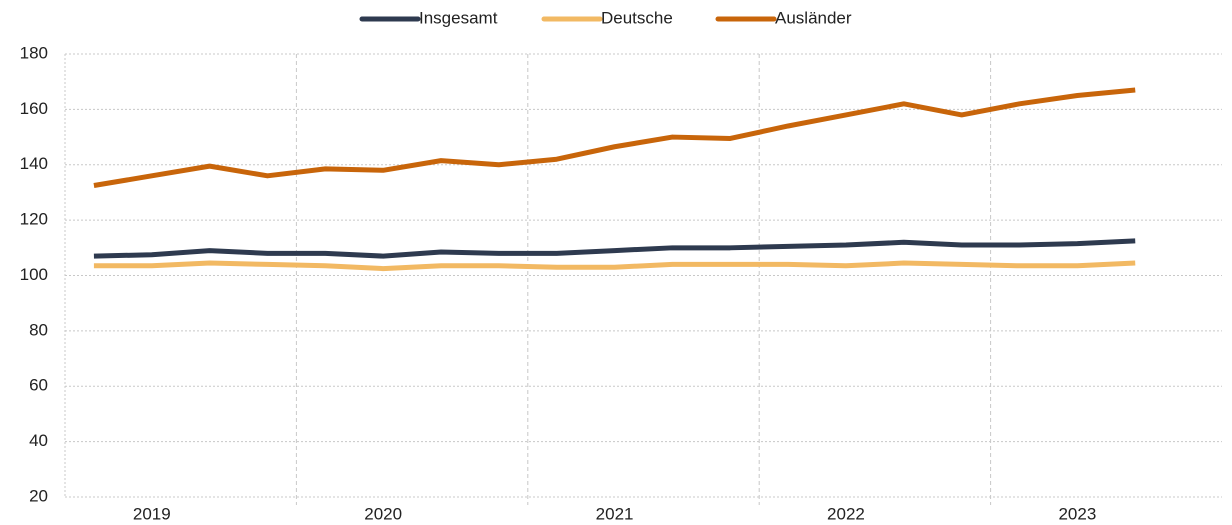  What do you see at coordinates (34, 219) in the screenshot?
I see `y-tick-label: 120` at bounding box center [34, 219].